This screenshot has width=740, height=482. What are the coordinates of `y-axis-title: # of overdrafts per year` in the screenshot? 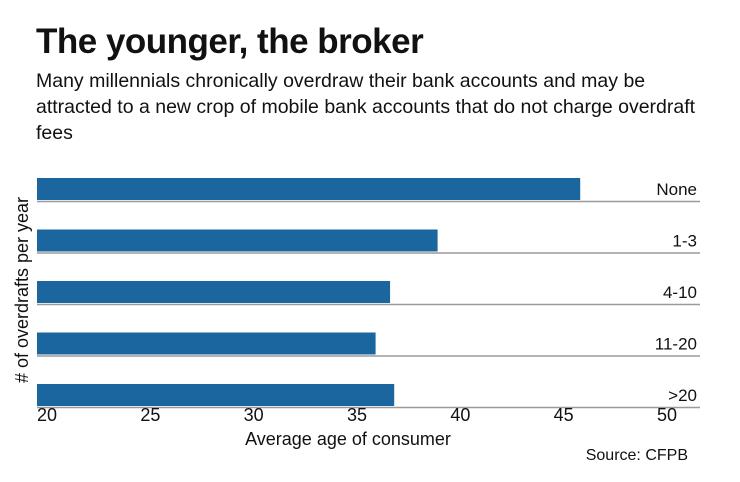 It's located at (22, 290).